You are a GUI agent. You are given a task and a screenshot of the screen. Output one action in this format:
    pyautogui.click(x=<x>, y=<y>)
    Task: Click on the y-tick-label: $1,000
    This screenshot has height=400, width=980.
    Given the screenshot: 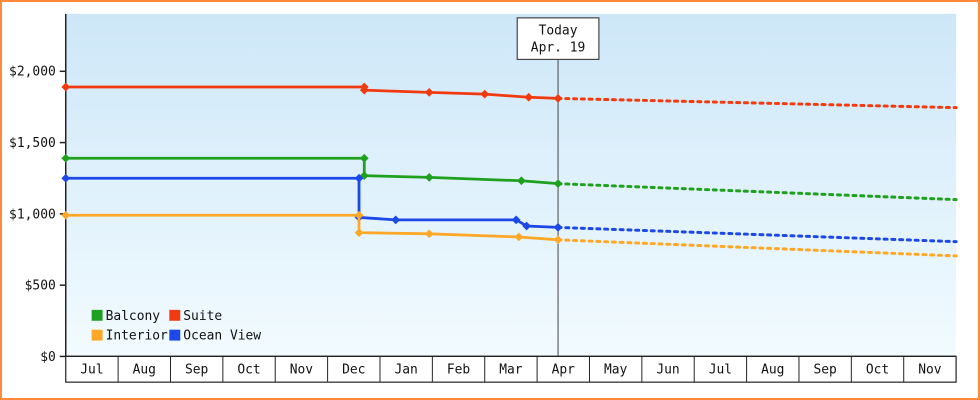 What is the action you would take?
    pyautogui.click(x=32, y=214)
    